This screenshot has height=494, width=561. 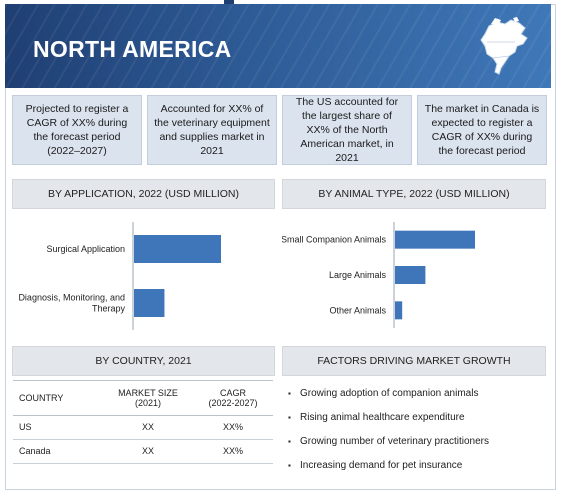 What do you see at coordinates (148, 398) in the screenshot?
I see `header-market-size: MARKET SIZE (2021)` at bounding box center [148, 398].